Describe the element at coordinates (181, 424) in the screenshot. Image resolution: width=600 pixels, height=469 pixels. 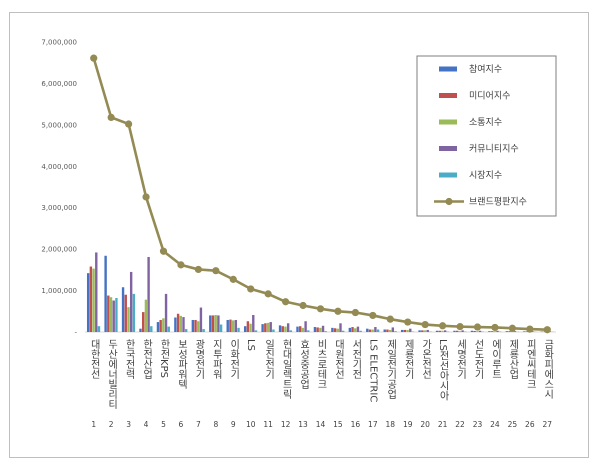
I see `rank-label: 6` at that location.